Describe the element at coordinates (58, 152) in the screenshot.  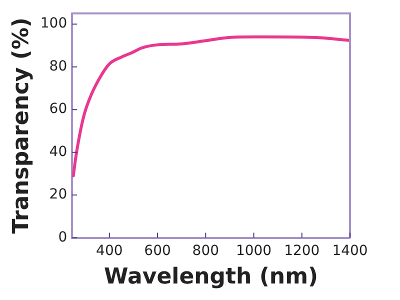
I see `y-tick-label: 40` at that location.